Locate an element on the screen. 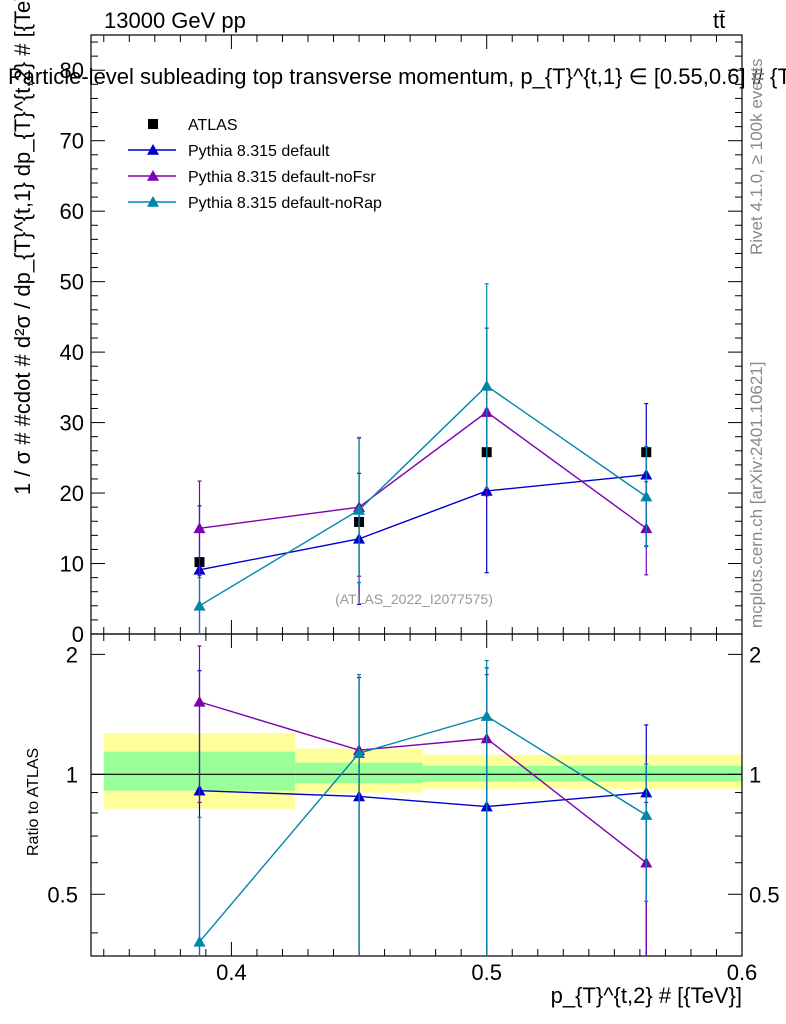 Image resolution: width=786 pixels, height=1024 pixels. x-tick-label: 0.6 is located at coordinates (742, 972).